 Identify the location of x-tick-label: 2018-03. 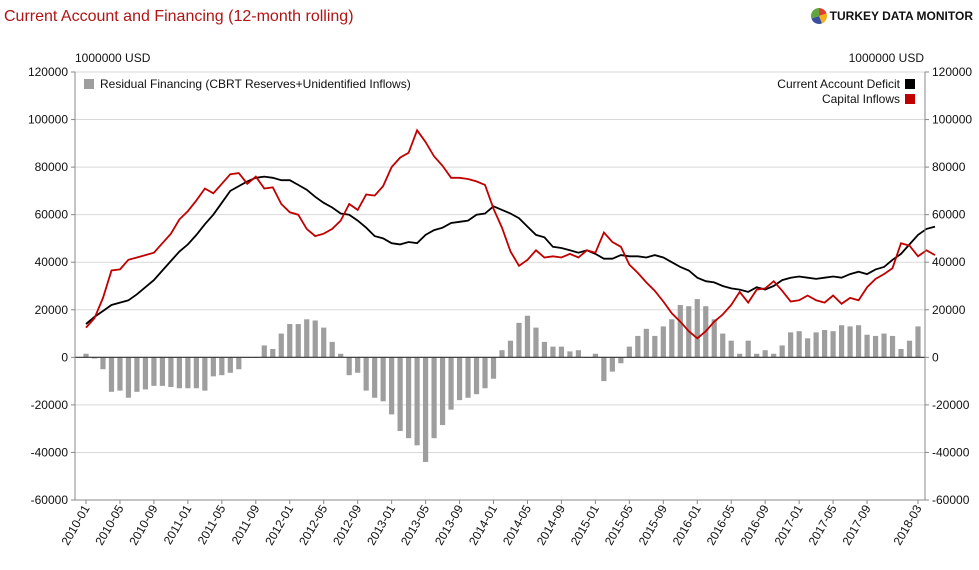
(907, 524).